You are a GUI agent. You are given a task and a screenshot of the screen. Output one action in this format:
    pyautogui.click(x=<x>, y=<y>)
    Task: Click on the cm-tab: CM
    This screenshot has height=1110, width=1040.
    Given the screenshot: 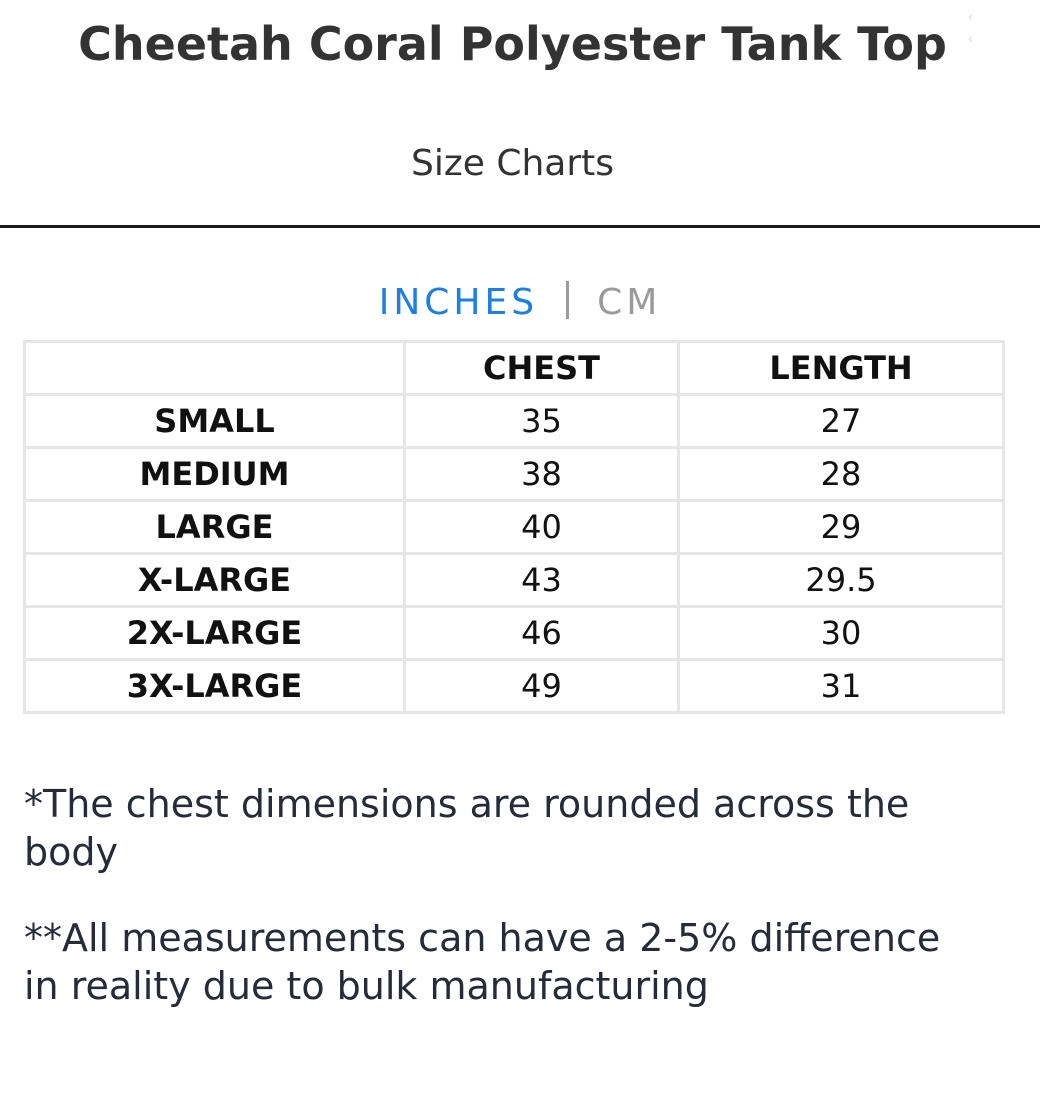 What is the action you would take?
    pyautogui.click(x=629, y=302)
    